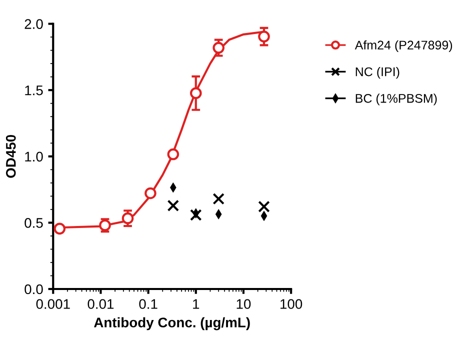 Image resolution: width=462 pixels, height=340 pixels. I want to click on legend-label: Afm24 (P247899), so click(403, 46).